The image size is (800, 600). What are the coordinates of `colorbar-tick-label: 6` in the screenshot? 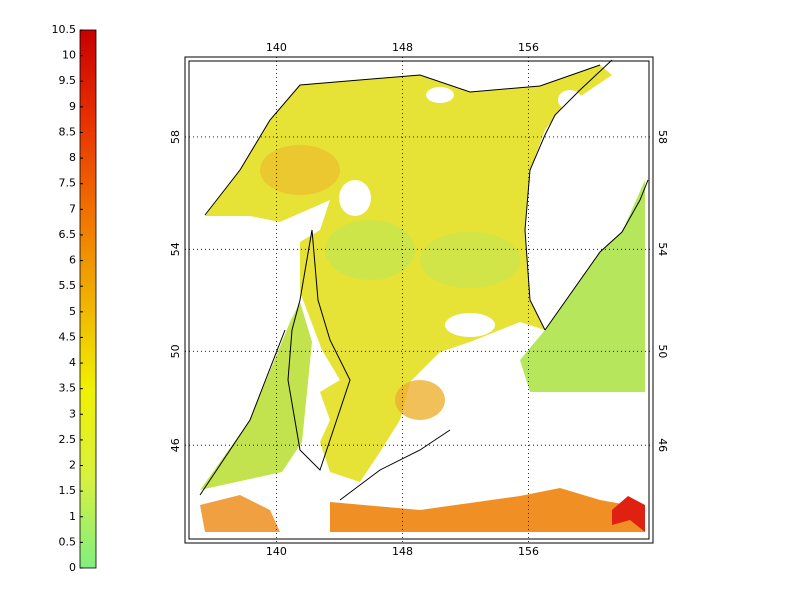 It's located at (72, 260).